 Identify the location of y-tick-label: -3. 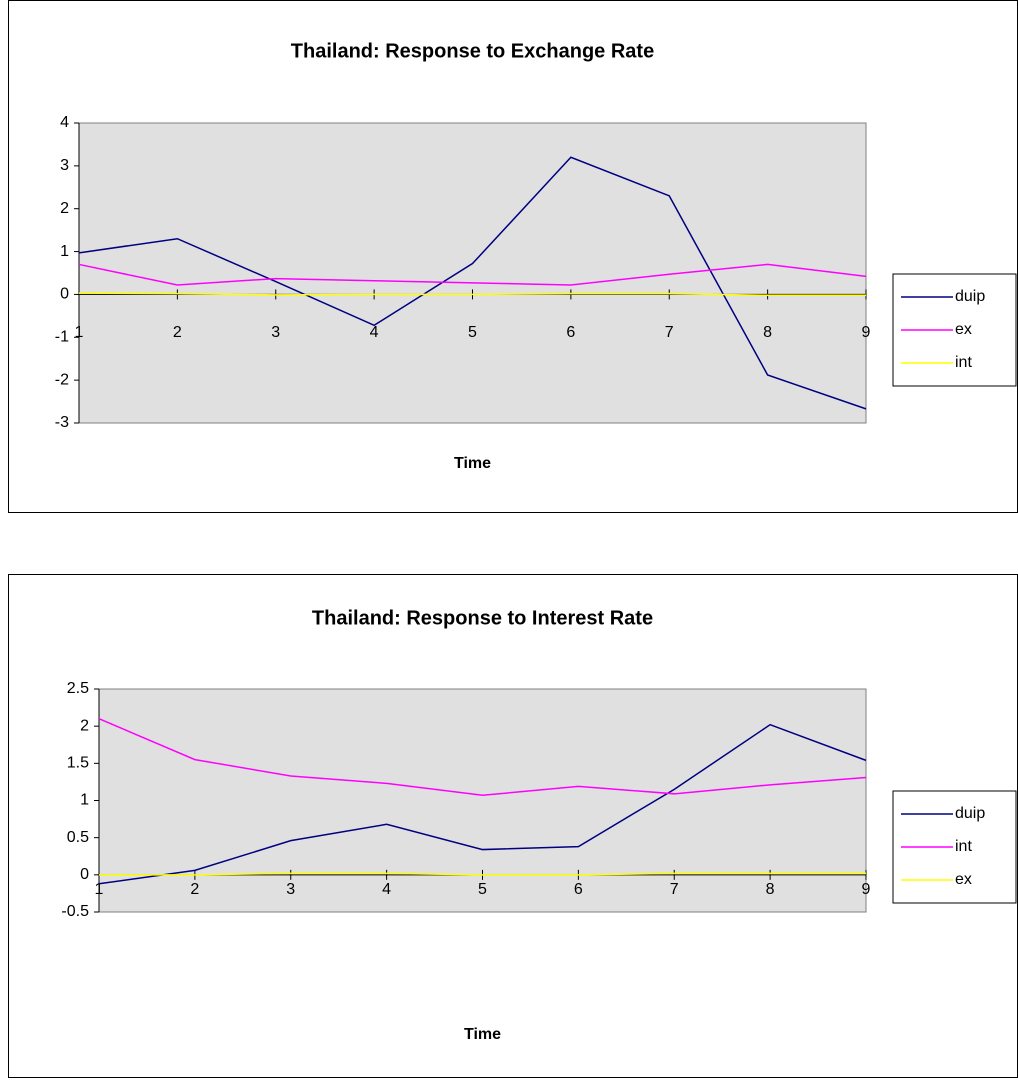
(62, 422).